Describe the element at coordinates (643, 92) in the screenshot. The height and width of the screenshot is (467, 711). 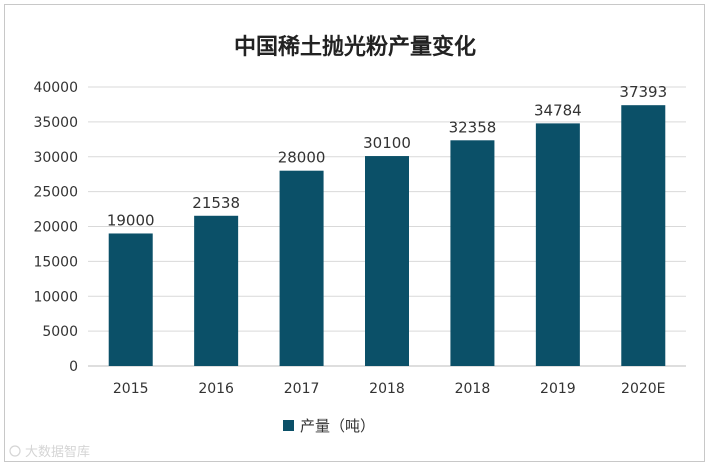
I see `data-label: 37393` at that location.